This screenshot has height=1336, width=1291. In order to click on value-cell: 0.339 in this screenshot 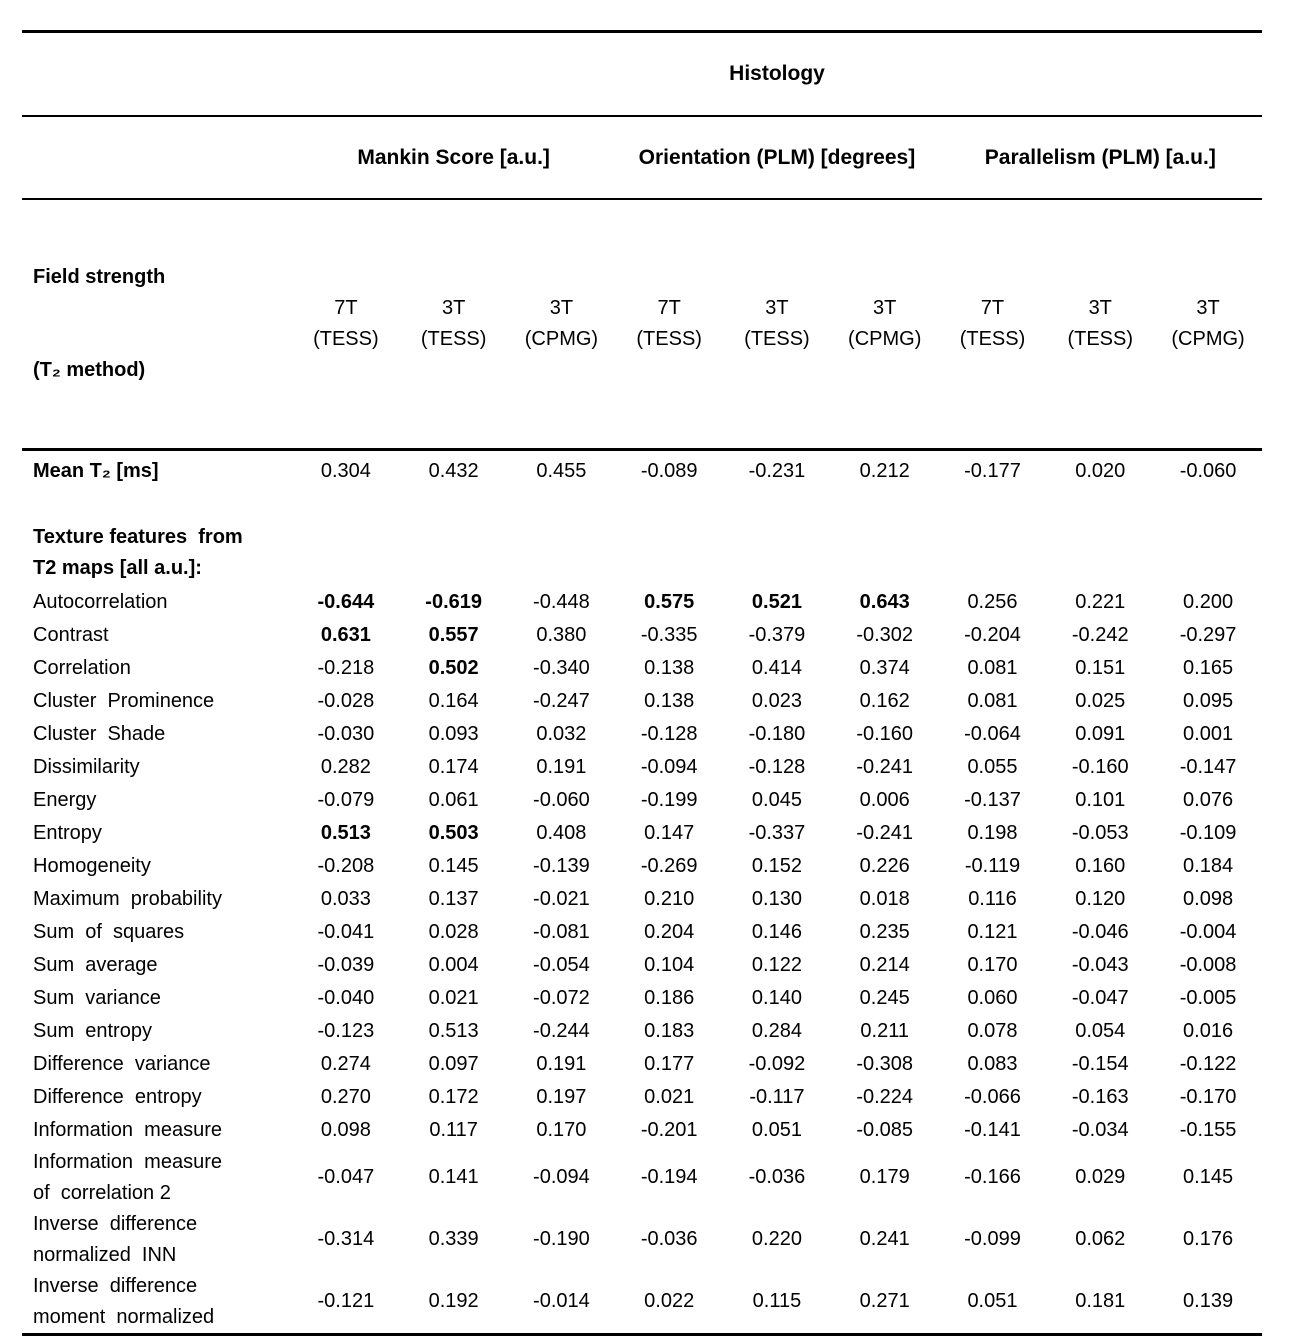, I will do `click(453, 1239)`.